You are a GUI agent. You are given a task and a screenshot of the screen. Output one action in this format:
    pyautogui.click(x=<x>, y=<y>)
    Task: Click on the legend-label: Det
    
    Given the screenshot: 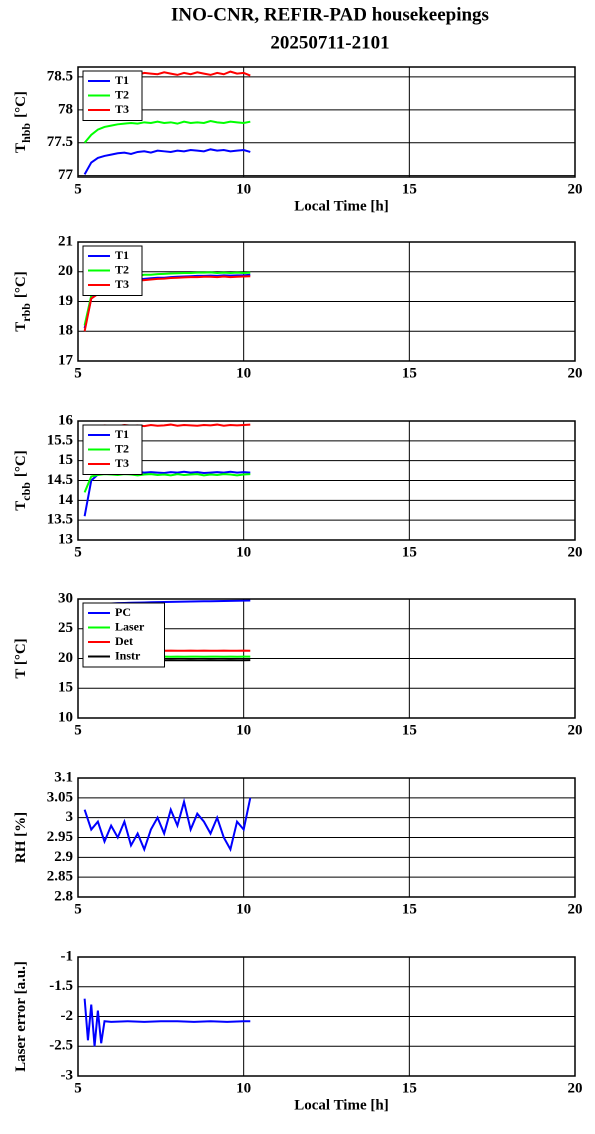 What is the action you would take?
    pyautogui.click(x=124, y=641)
    